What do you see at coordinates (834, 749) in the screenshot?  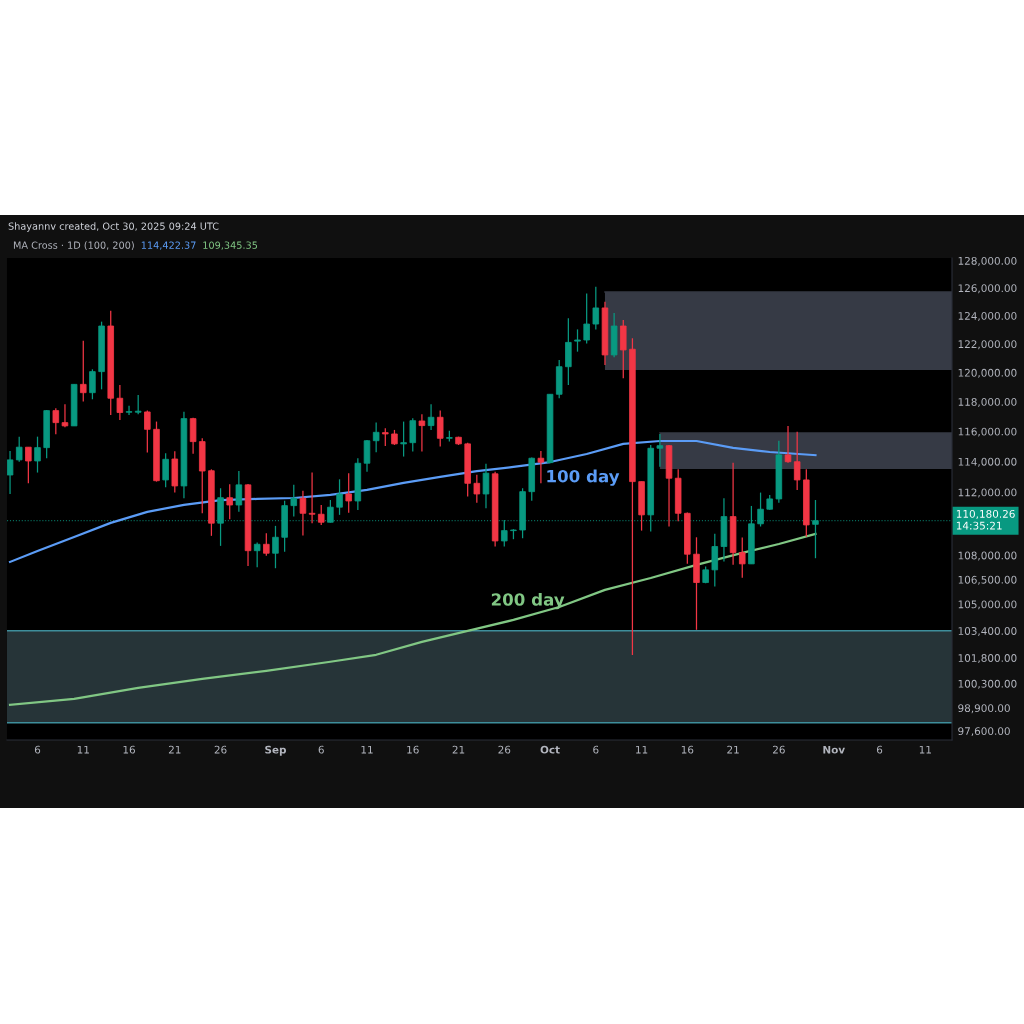 I see `x-tick-label: Nov` at bounding box center [834, 749].